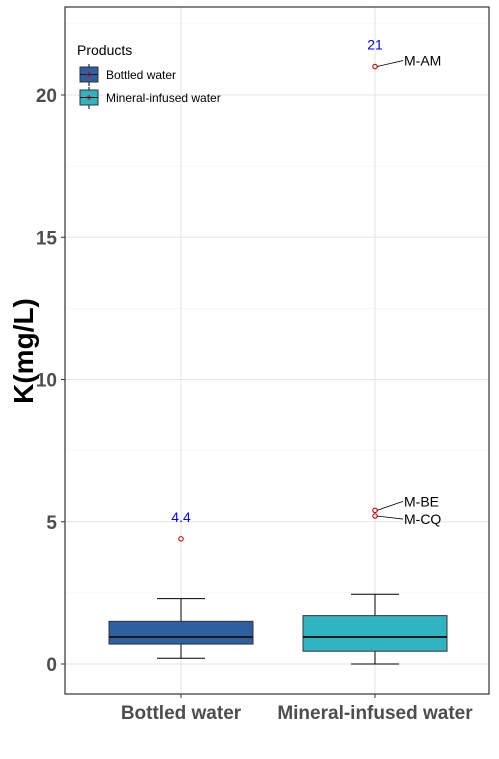 The image size is (499, 759). Describe the element at coordinates (421, 501) in the screenshot. I see `outlier-label: M-BE` at that location.